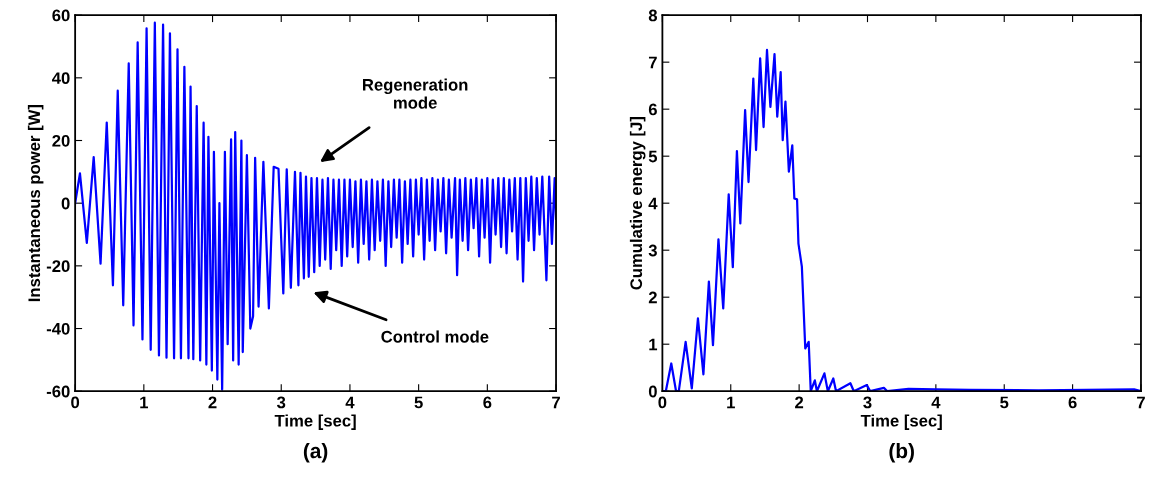 This screenshot has height=489, width=1156. Describe the element at coordinates (652, 109) in the screenshot. I see `y-tick-label: 6` at that location.